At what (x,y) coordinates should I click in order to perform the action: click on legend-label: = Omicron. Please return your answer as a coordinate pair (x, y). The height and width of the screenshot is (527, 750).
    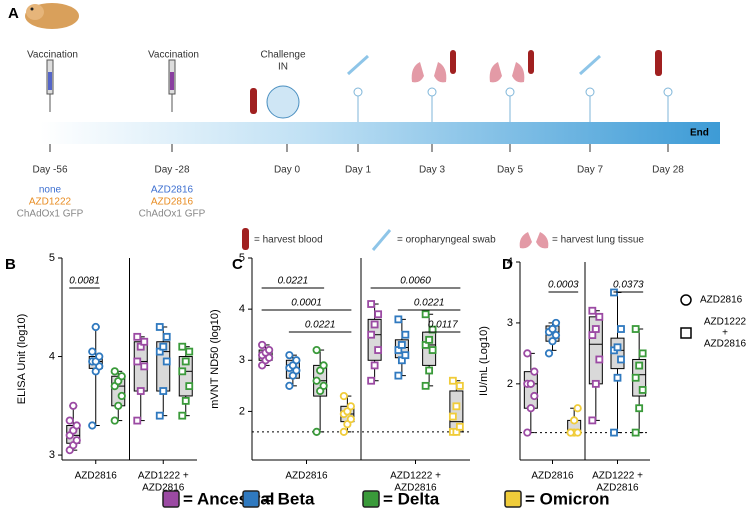
    Looking at the image, I should click on (567, 498).